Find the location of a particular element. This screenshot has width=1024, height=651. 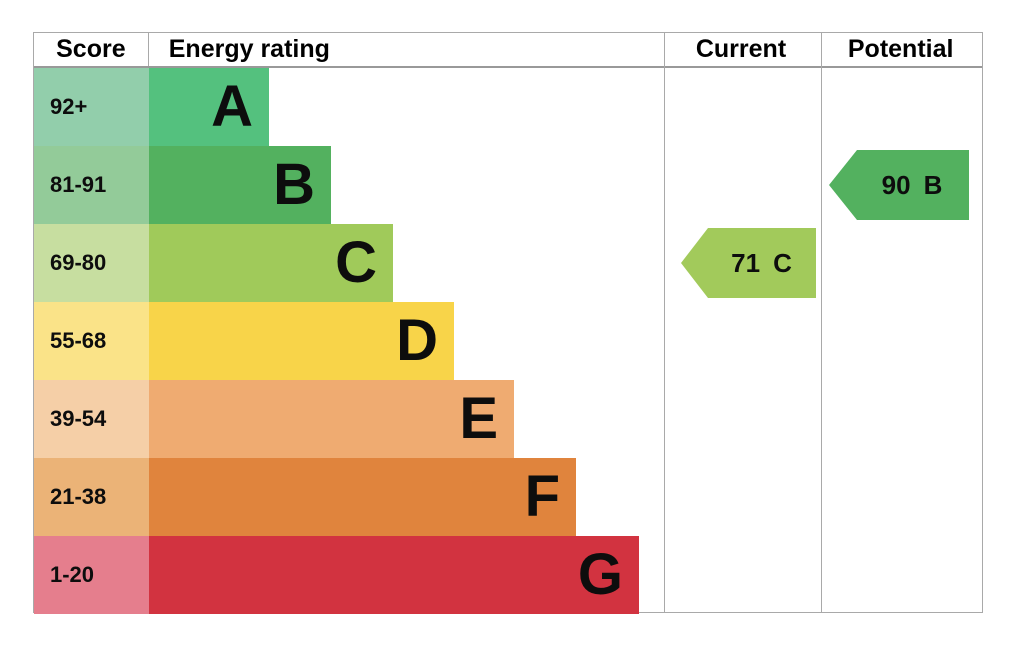

grade-bar-g: G is located at coordinates (394, 575).